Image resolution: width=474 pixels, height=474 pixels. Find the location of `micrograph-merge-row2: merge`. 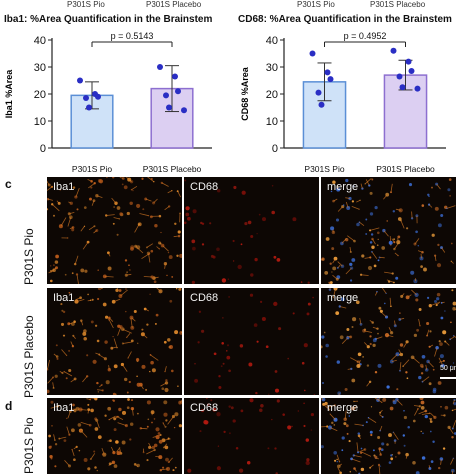

micrograph-merge-row2: merge is located at coordinates (388, 341).